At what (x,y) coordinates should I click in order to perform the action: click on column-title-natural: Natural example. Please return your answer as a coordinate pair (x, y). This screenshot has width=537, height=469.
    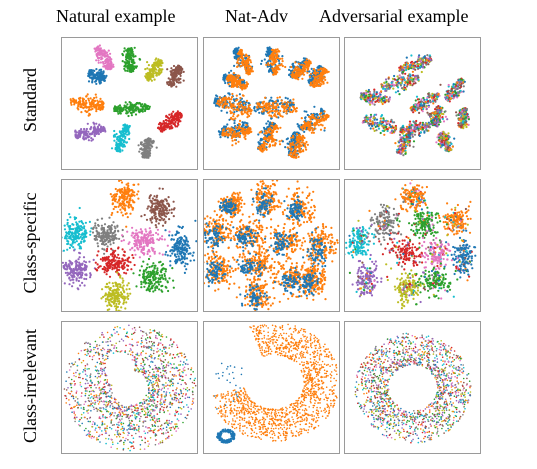
    Looking at the image, I should click on (116, 16).